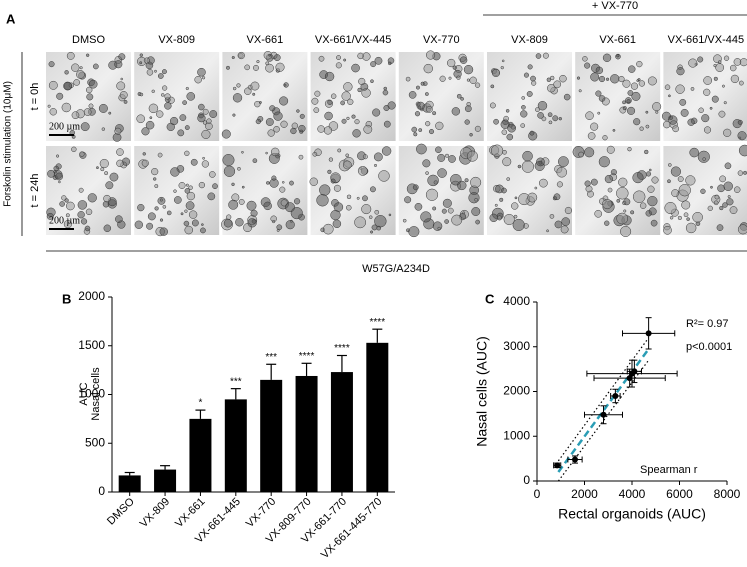 The width and height of the screenshot is (747, 567). I want to click on column-label: VX-770, so click(441, 40).